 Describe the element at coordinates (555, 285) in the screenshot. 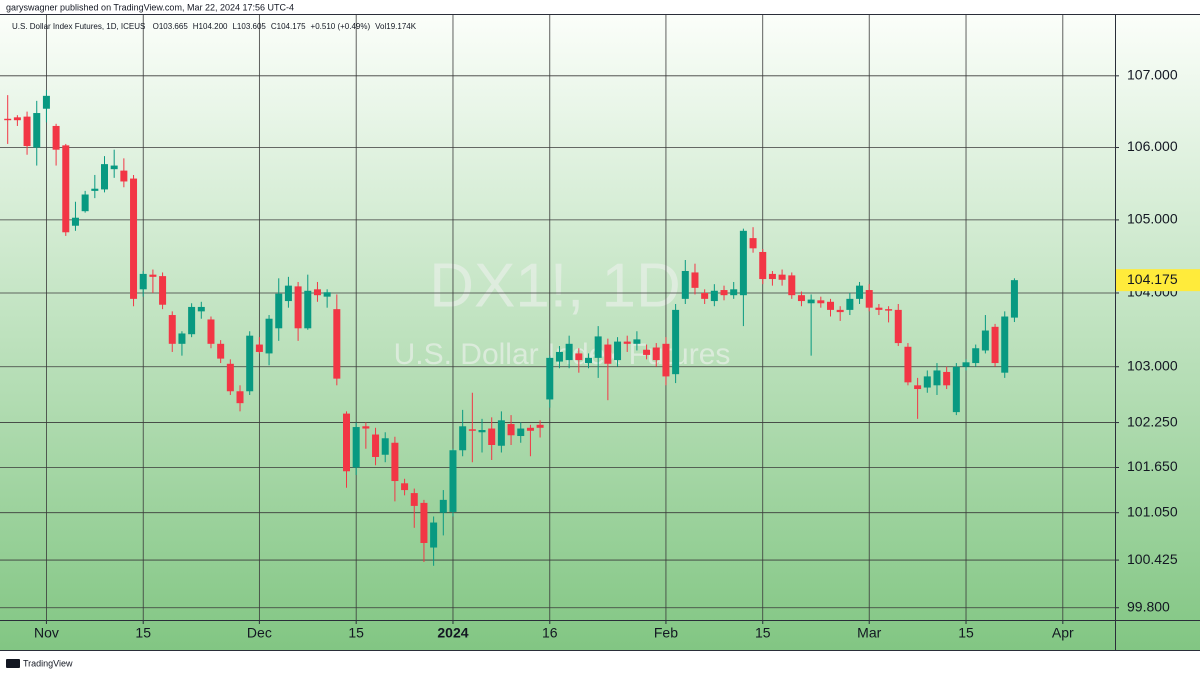

I see `watermark-symbol: DX1!, 1D` at that location.